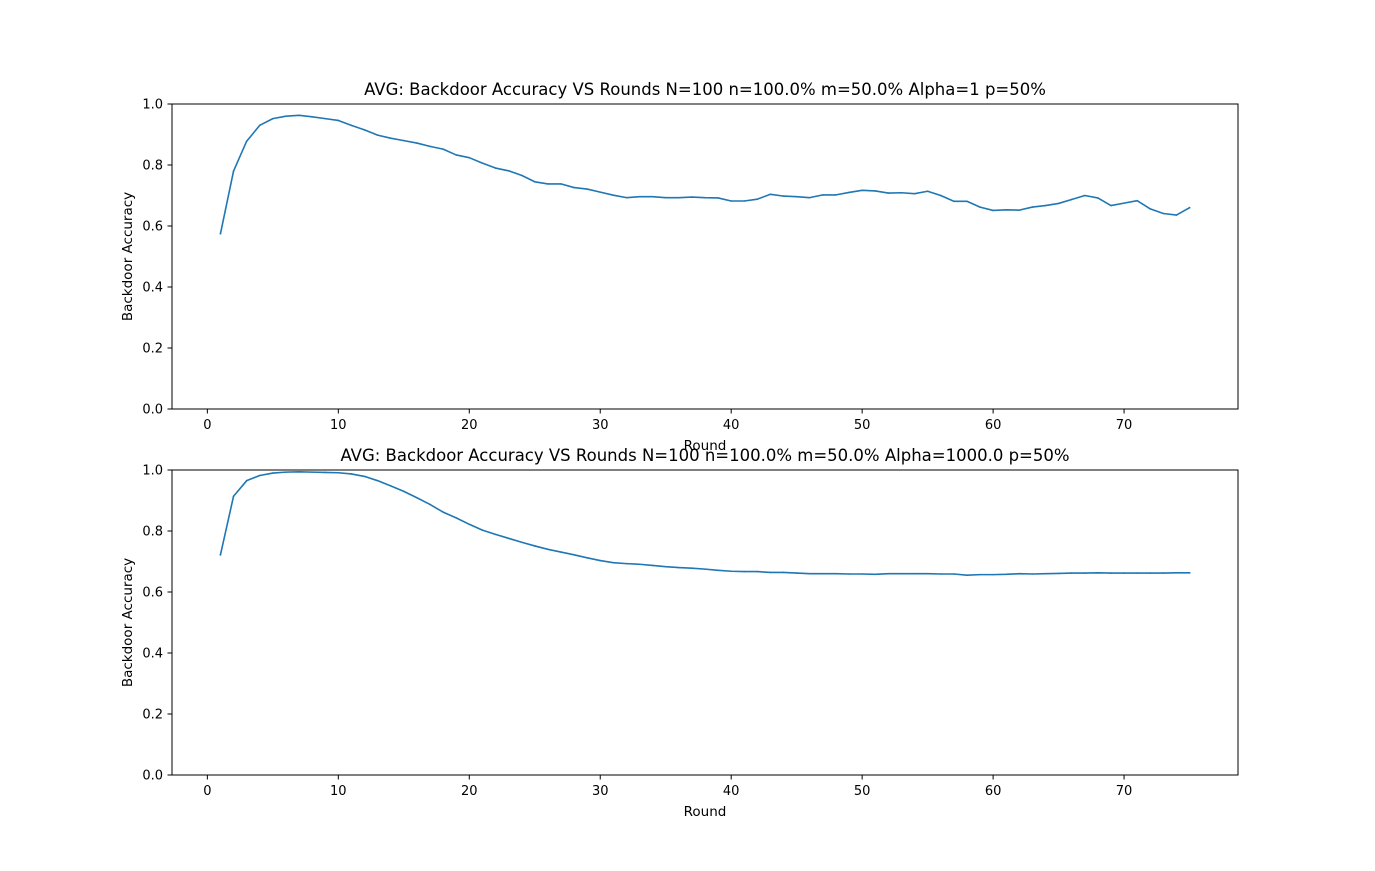 The image size is (1375, 871). I want to click on x-tick-label: 60, so click(993, 425).